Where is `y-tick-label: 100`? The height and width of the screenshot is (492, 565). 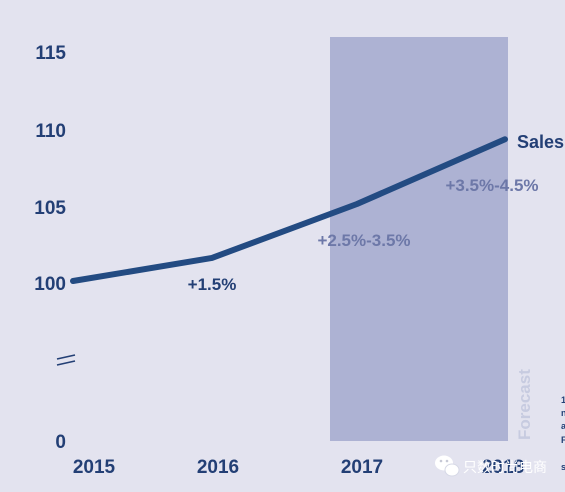
y-tick-label: 100 is located at coordinates (50, 284).